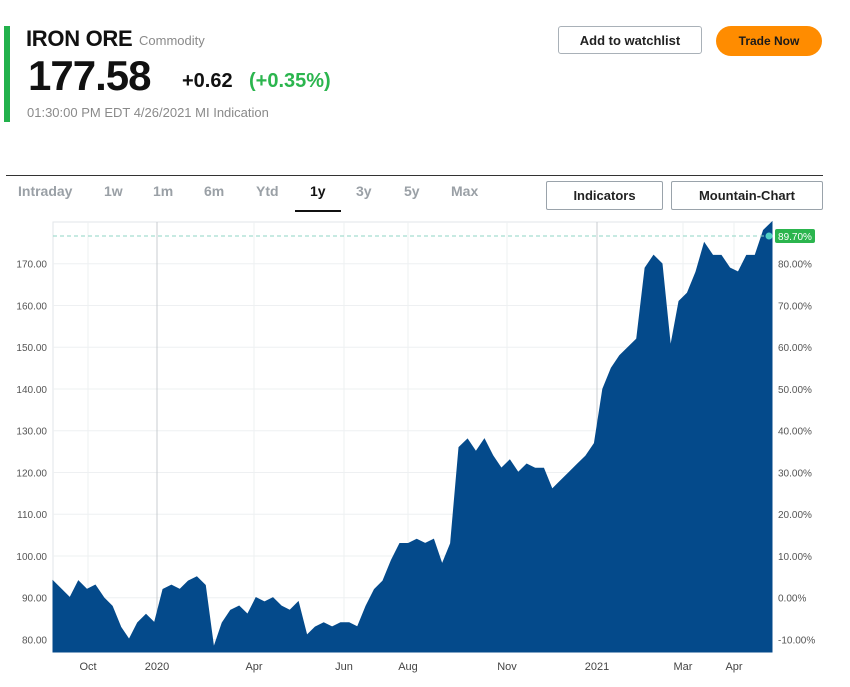 This screenshot has height=687, width=850. I want to click on y-right-tick-label: 60.00%, so click(795, 348).